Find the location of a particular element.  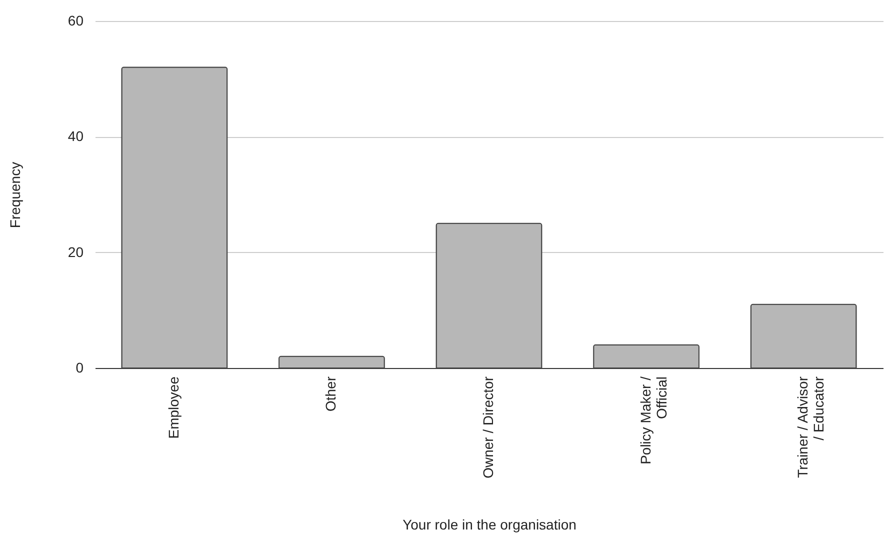

x-tick-label: Other is located at coordinates (330, 394).